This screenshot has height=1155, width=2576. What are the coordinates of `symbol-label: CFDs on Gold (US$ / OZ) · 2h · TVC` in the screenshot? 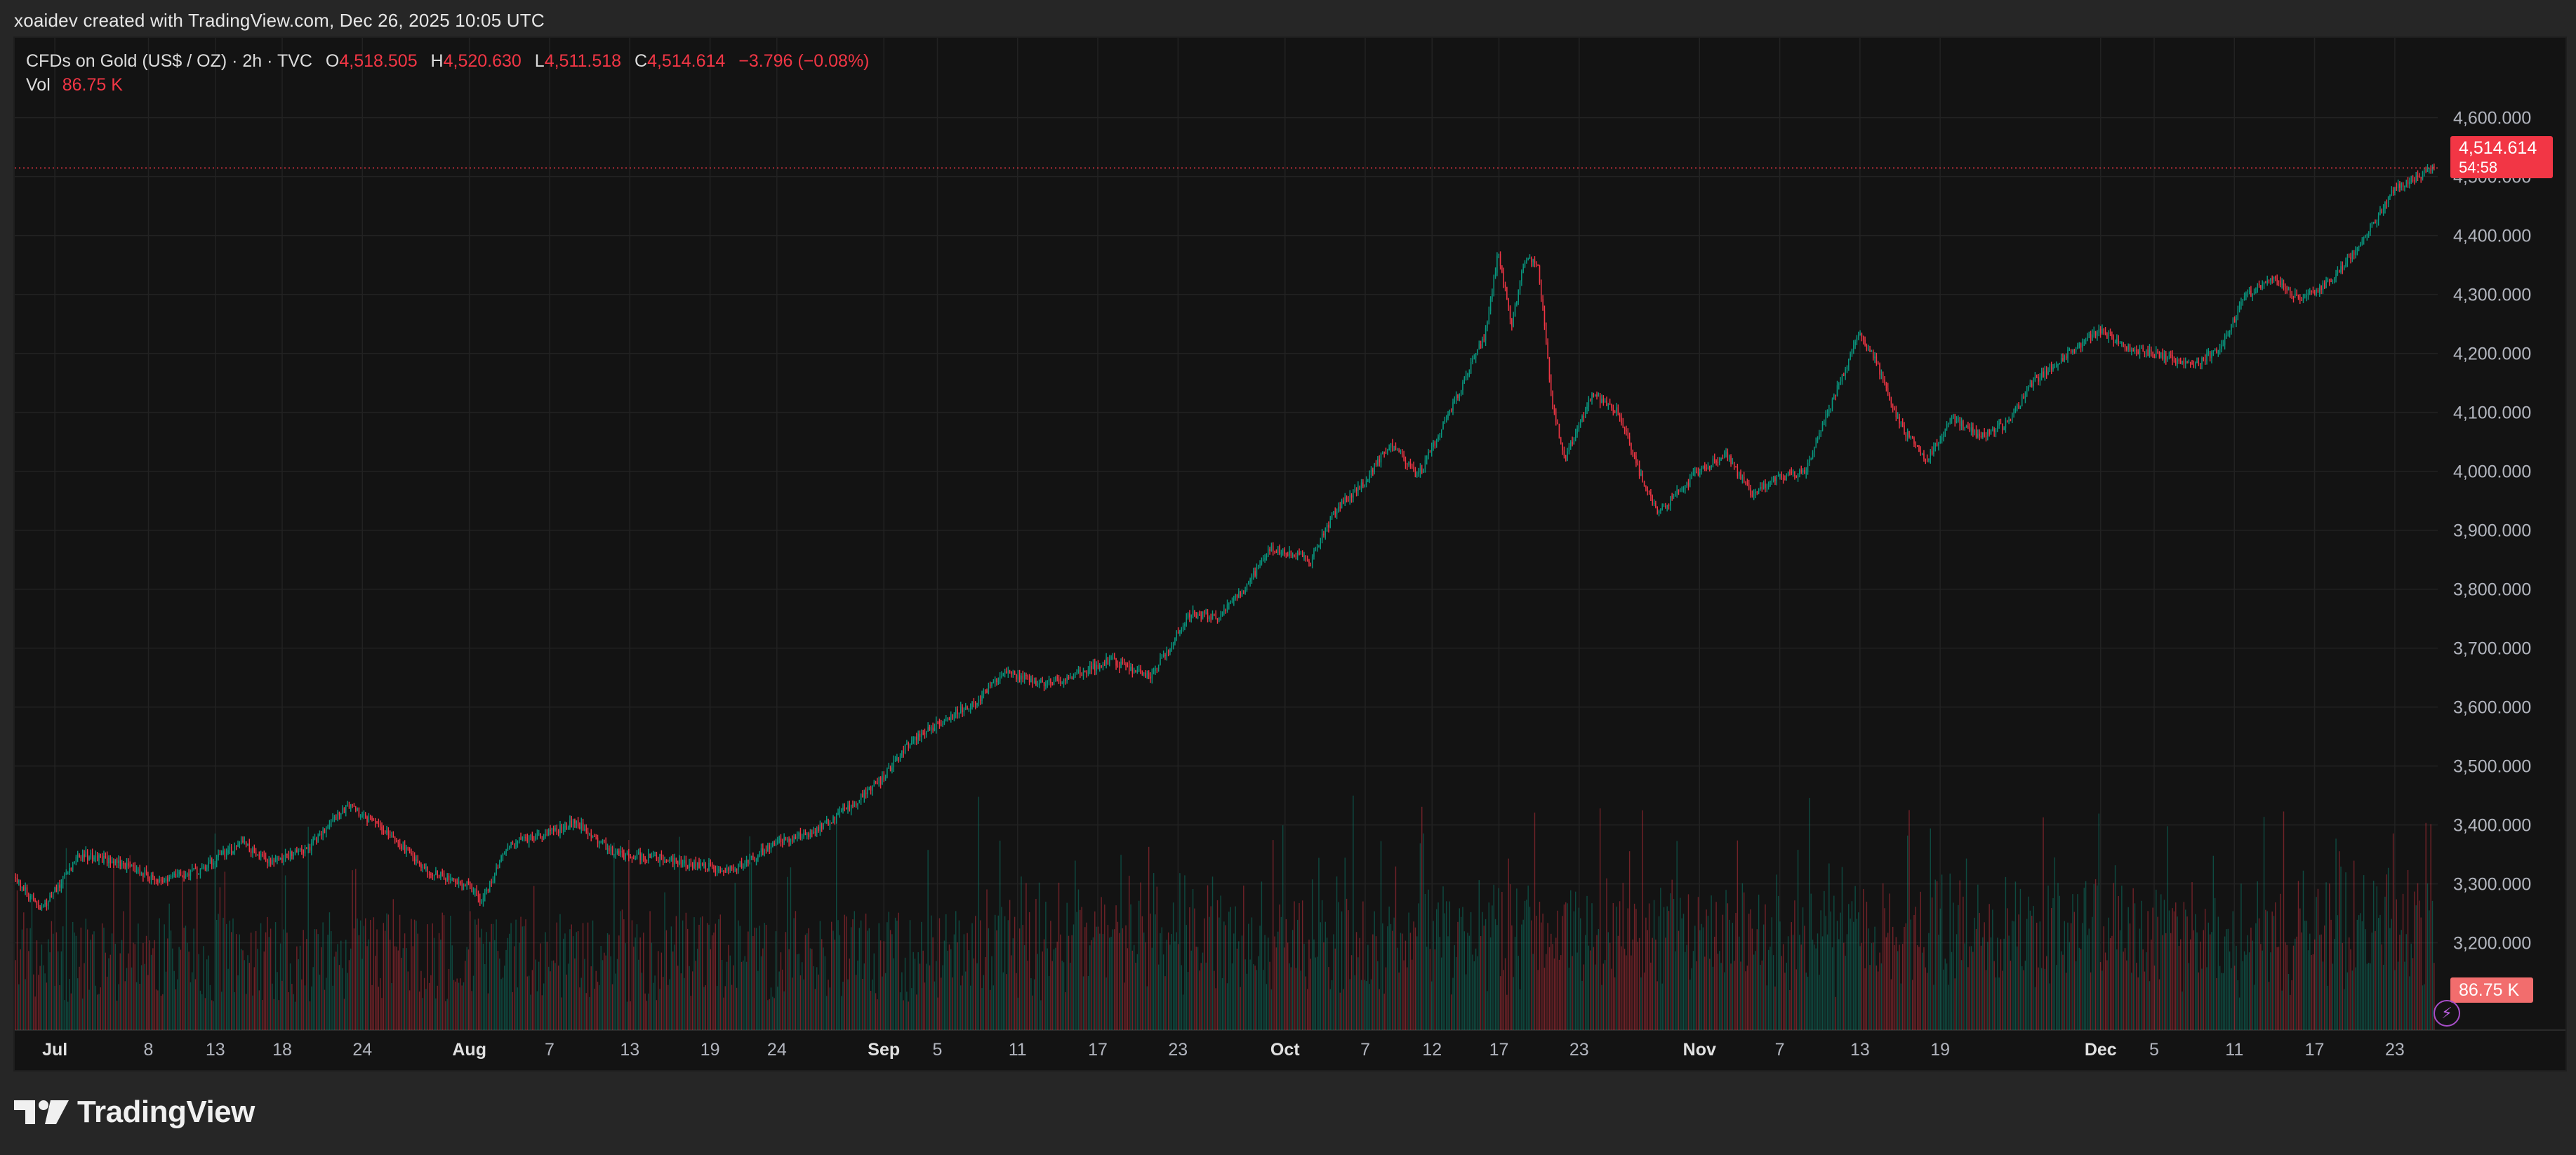 It's located at (169, 61).